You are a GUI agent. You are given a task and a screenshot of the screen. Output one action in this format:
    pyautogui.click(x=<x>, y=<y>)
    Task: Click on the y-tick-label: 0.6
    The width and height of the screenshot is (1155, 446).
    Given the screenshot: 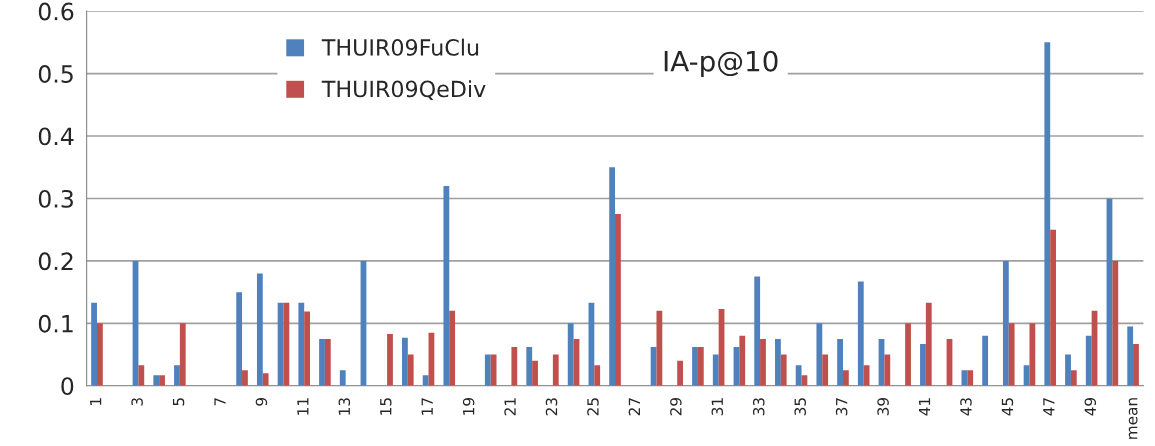 What is the action you would take?
    pyautogui.click(x=56, y=11)
    